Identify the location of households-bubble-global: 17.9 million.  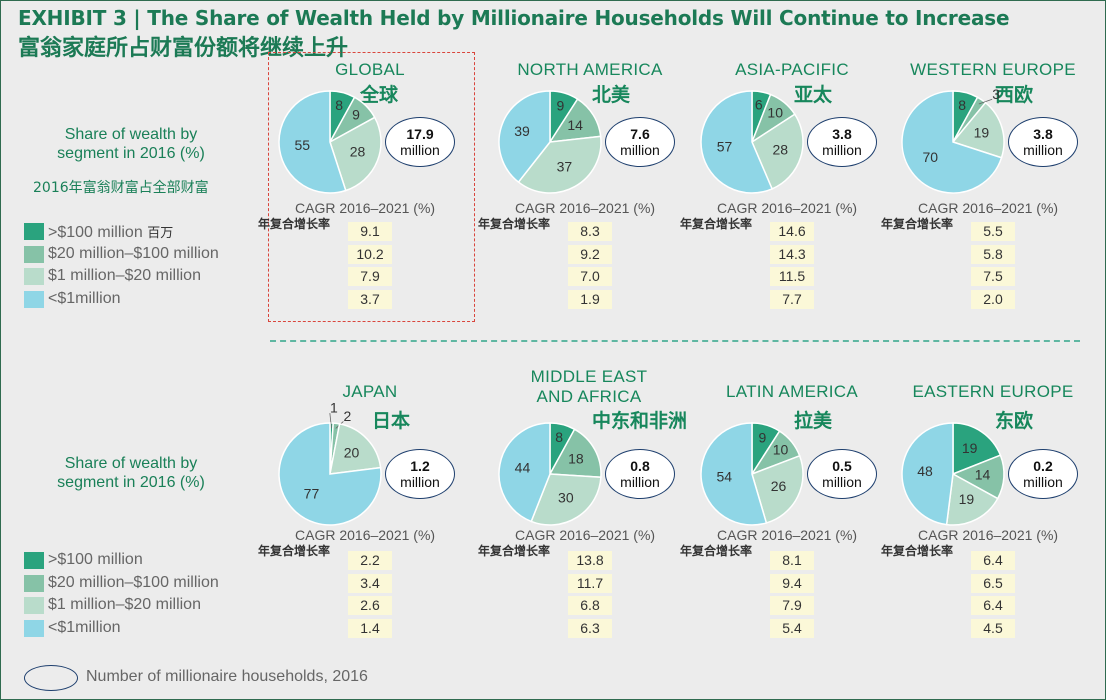
(420, 142).